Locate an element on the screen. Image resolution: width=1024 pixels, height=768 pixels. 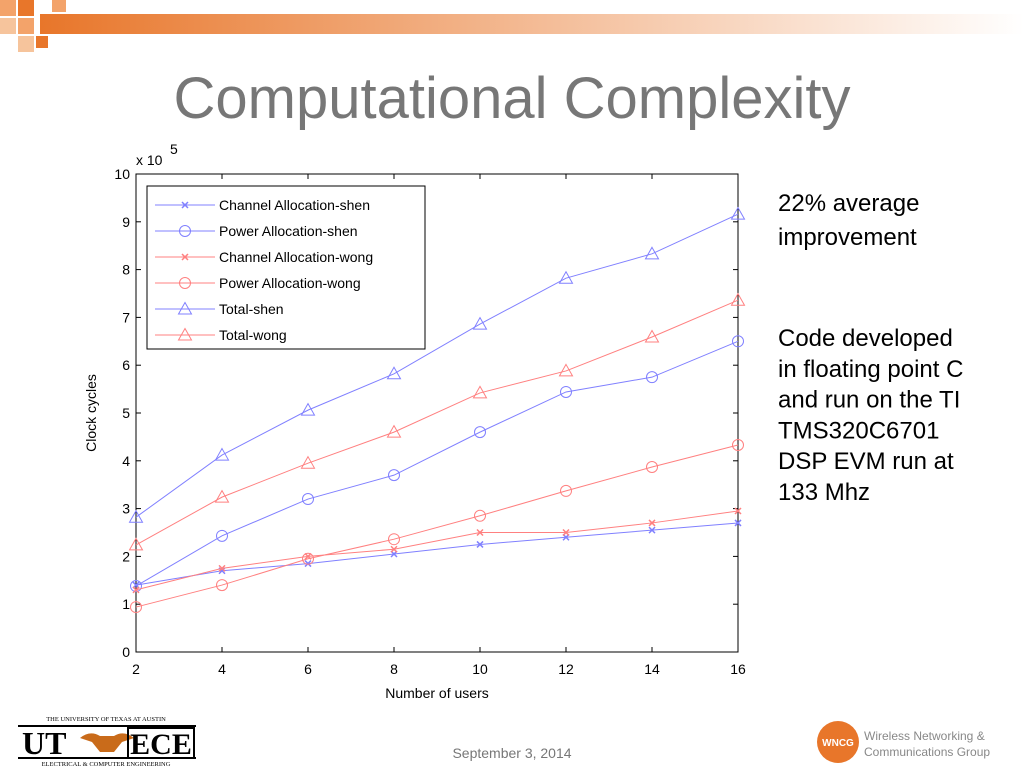
logo-text: WNCG is located at coordinates (838, 743).